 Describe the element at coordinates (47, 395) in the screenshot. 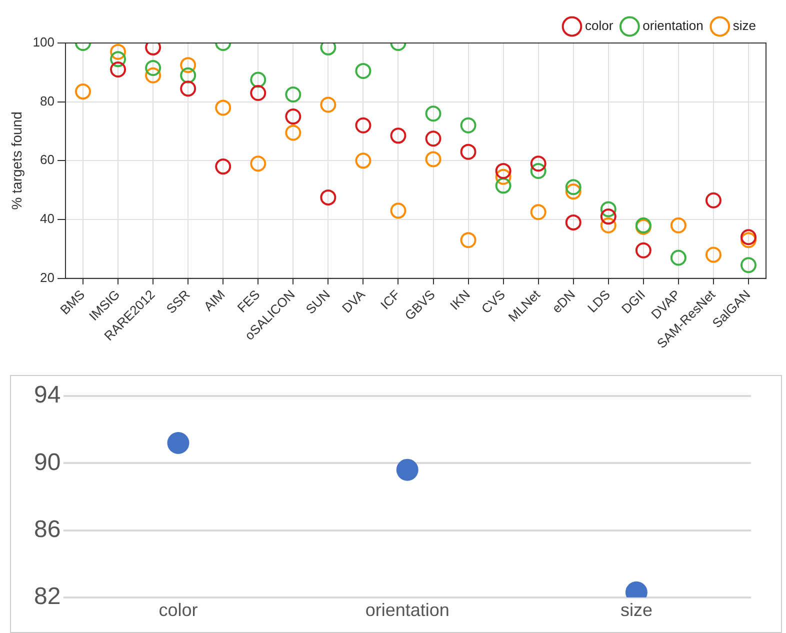

I see `y-tick-label: 94` at that location.